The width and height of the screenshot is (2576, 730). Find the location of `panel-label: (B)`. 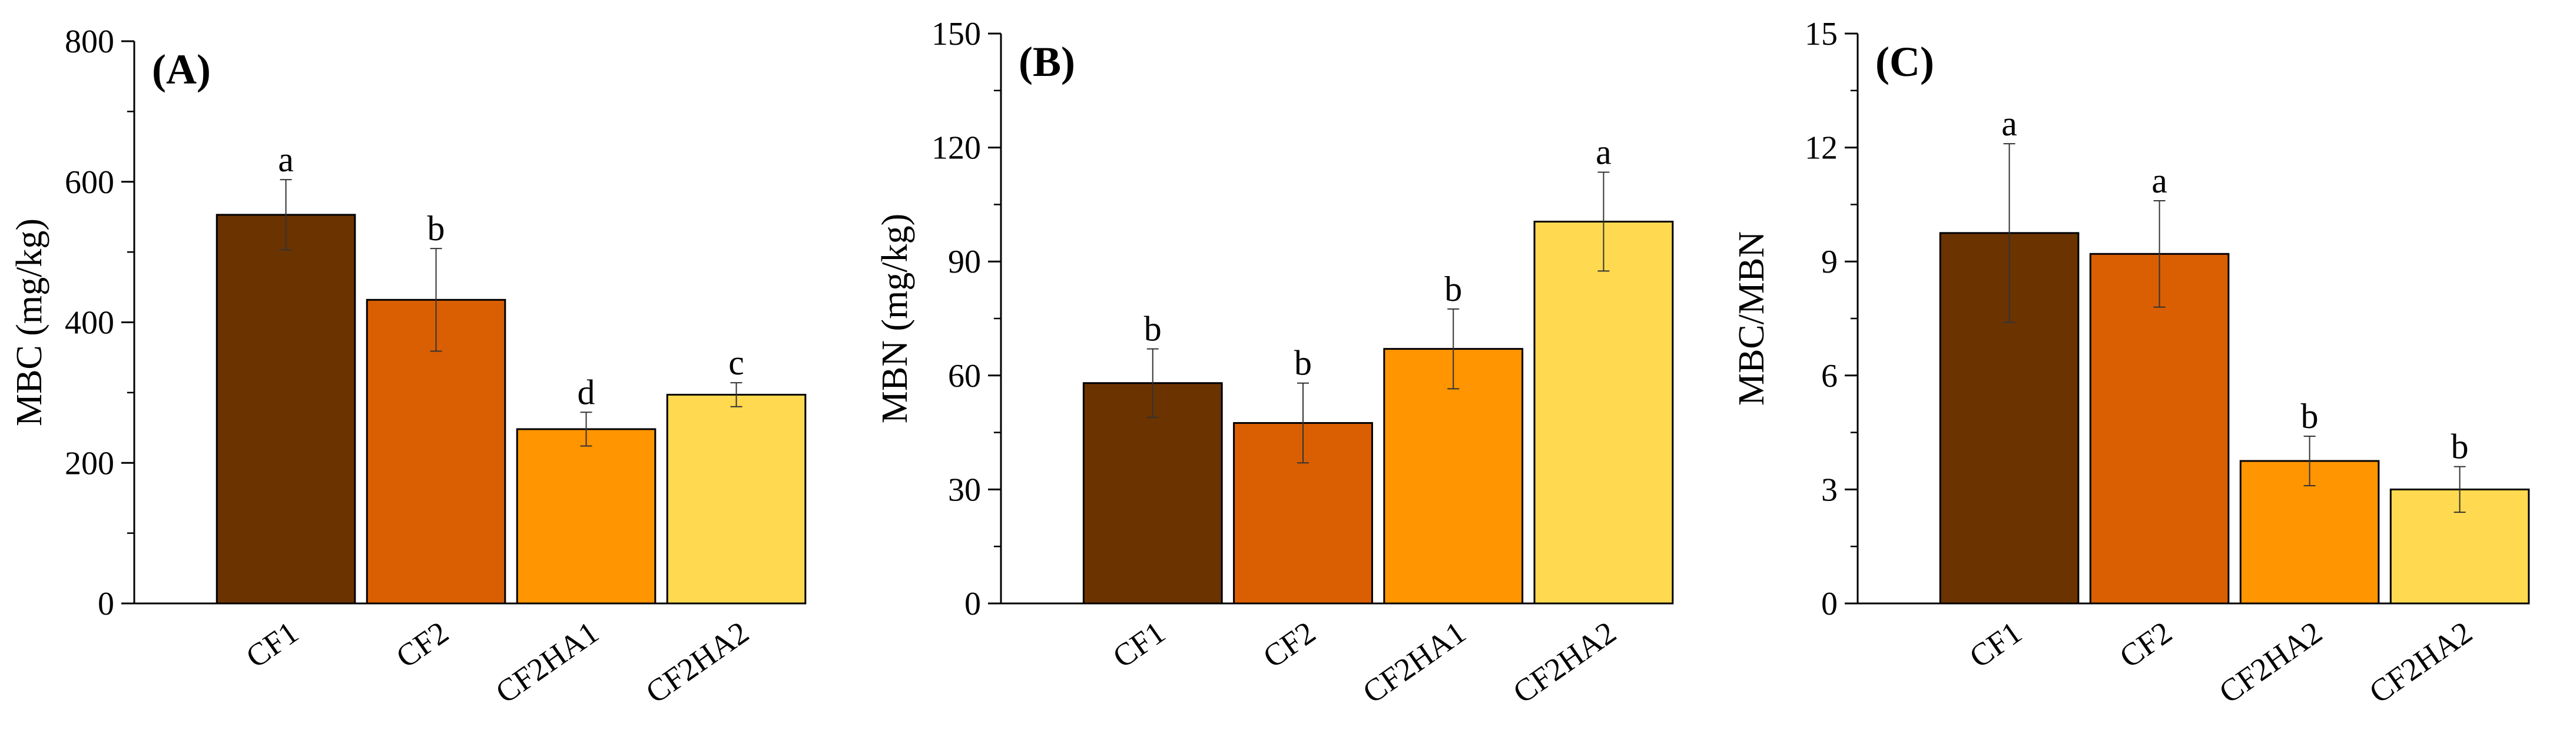

panel-label: (B) is located at coordinates (1047, 62).